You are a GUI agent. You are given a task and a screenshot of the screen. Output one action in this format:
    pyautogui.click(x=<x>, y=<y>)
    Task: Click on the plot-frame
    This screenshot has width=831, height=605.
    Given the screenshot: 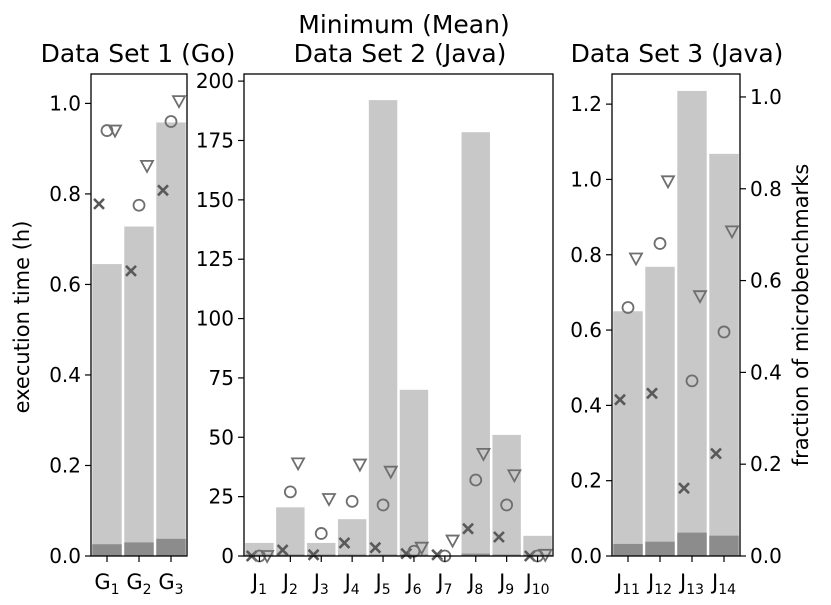 What is the action you would take?
    pyautogui.click(x=139, y=315)
    